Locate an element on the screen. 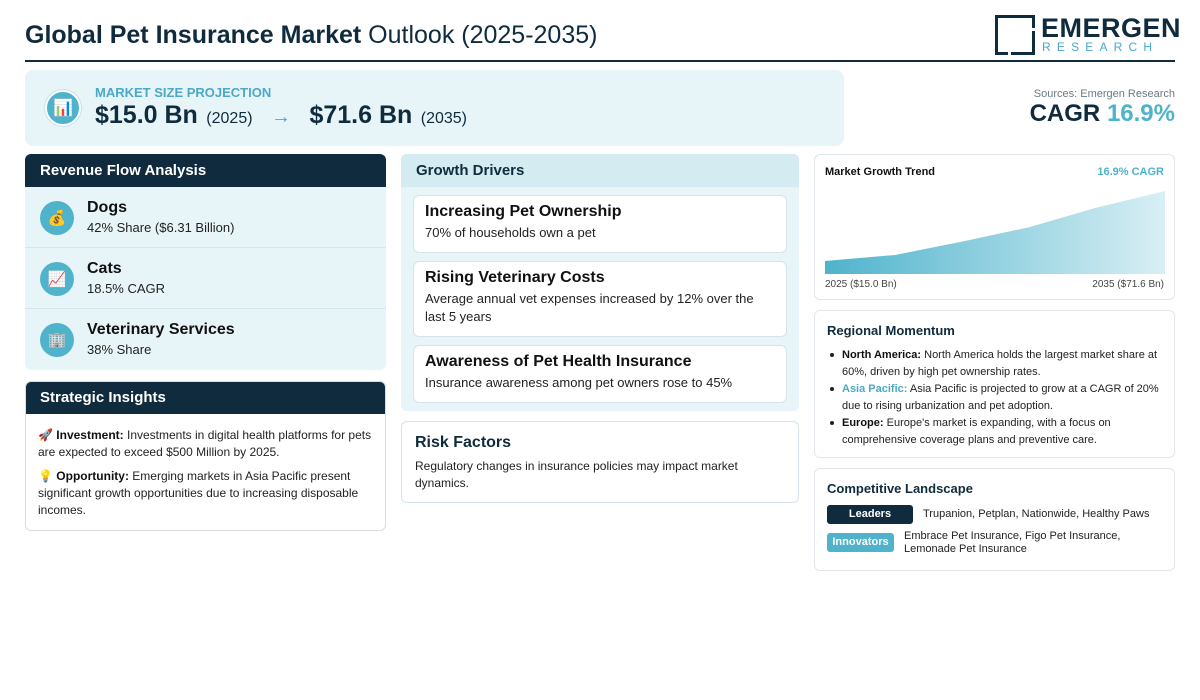 Image resolution: width=1200 pixels, height=700 pixels. region-label: Asia Pacific: is located at coordinates (875, 389).